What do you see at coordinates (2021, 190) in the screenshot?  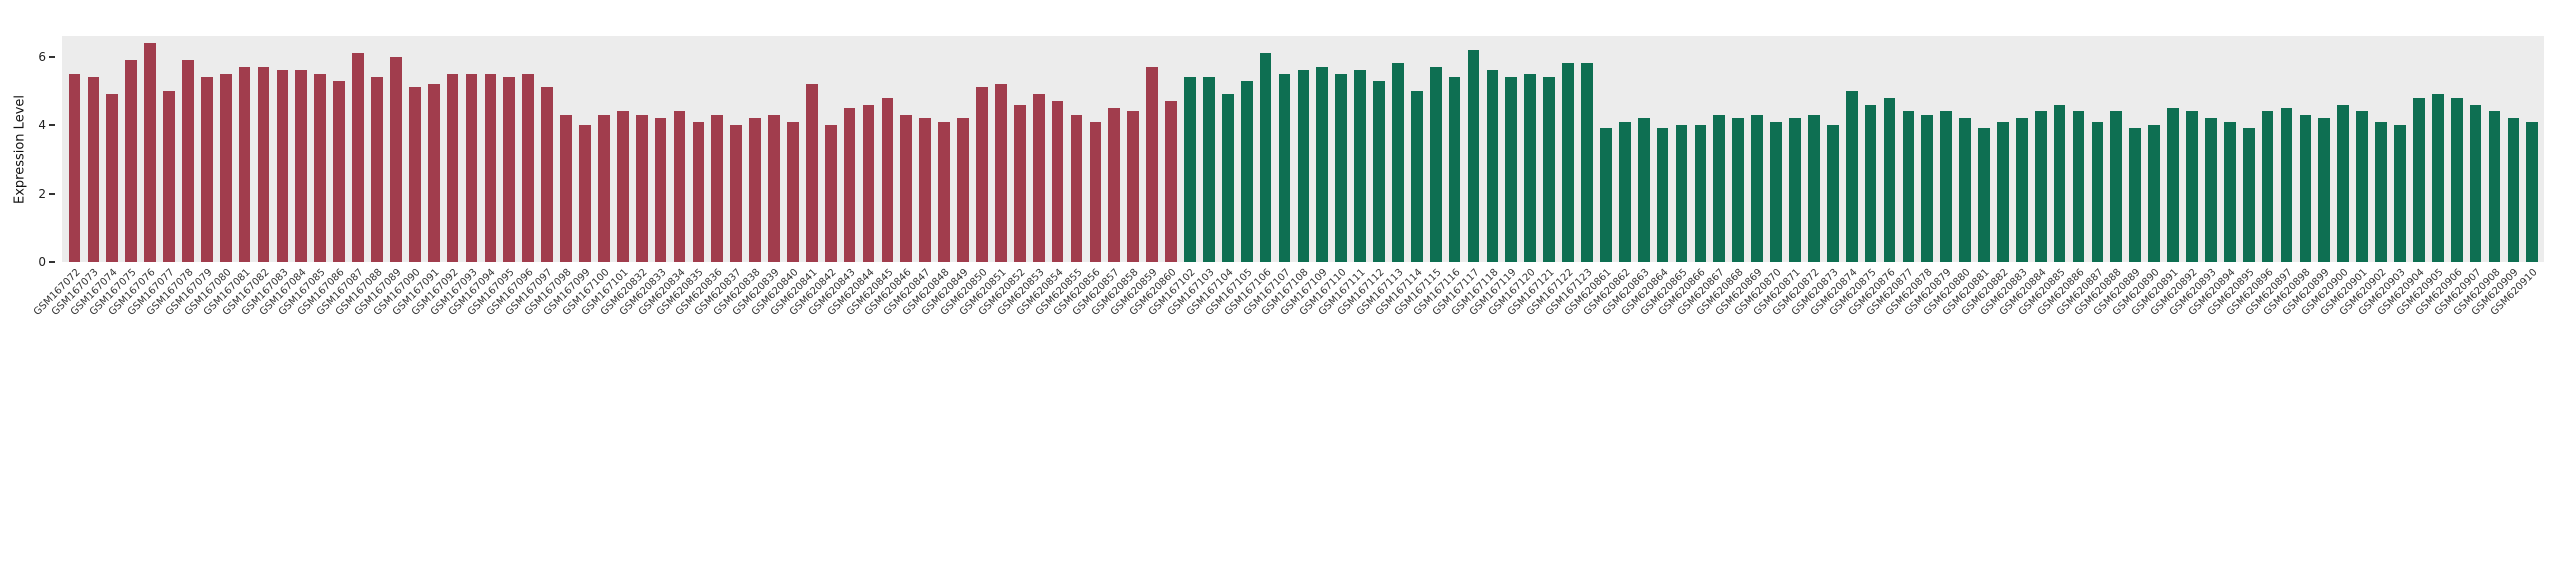 I see `bar-GSM620883` at bounding box center [2021, 190].